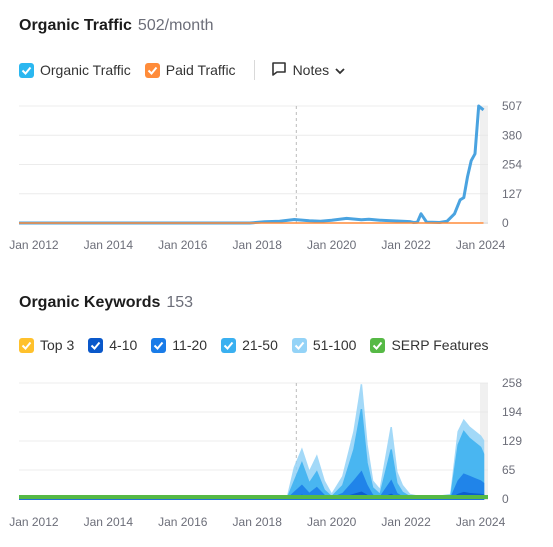 The image size is (553, 547). I want to click on top3-checkbox: Top 3, so click(46, 345).